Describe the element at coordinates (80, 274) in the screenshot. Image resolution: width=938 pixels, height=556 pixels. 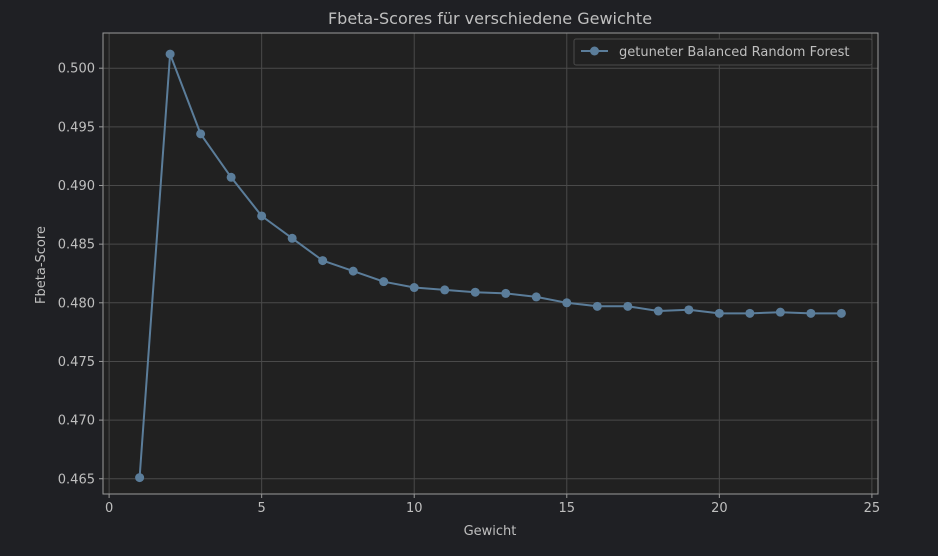
I see `y-axis-ticks: 0.465 0.470 0.475 0.480 0.485 0.490 0.495 0.500` at that location.